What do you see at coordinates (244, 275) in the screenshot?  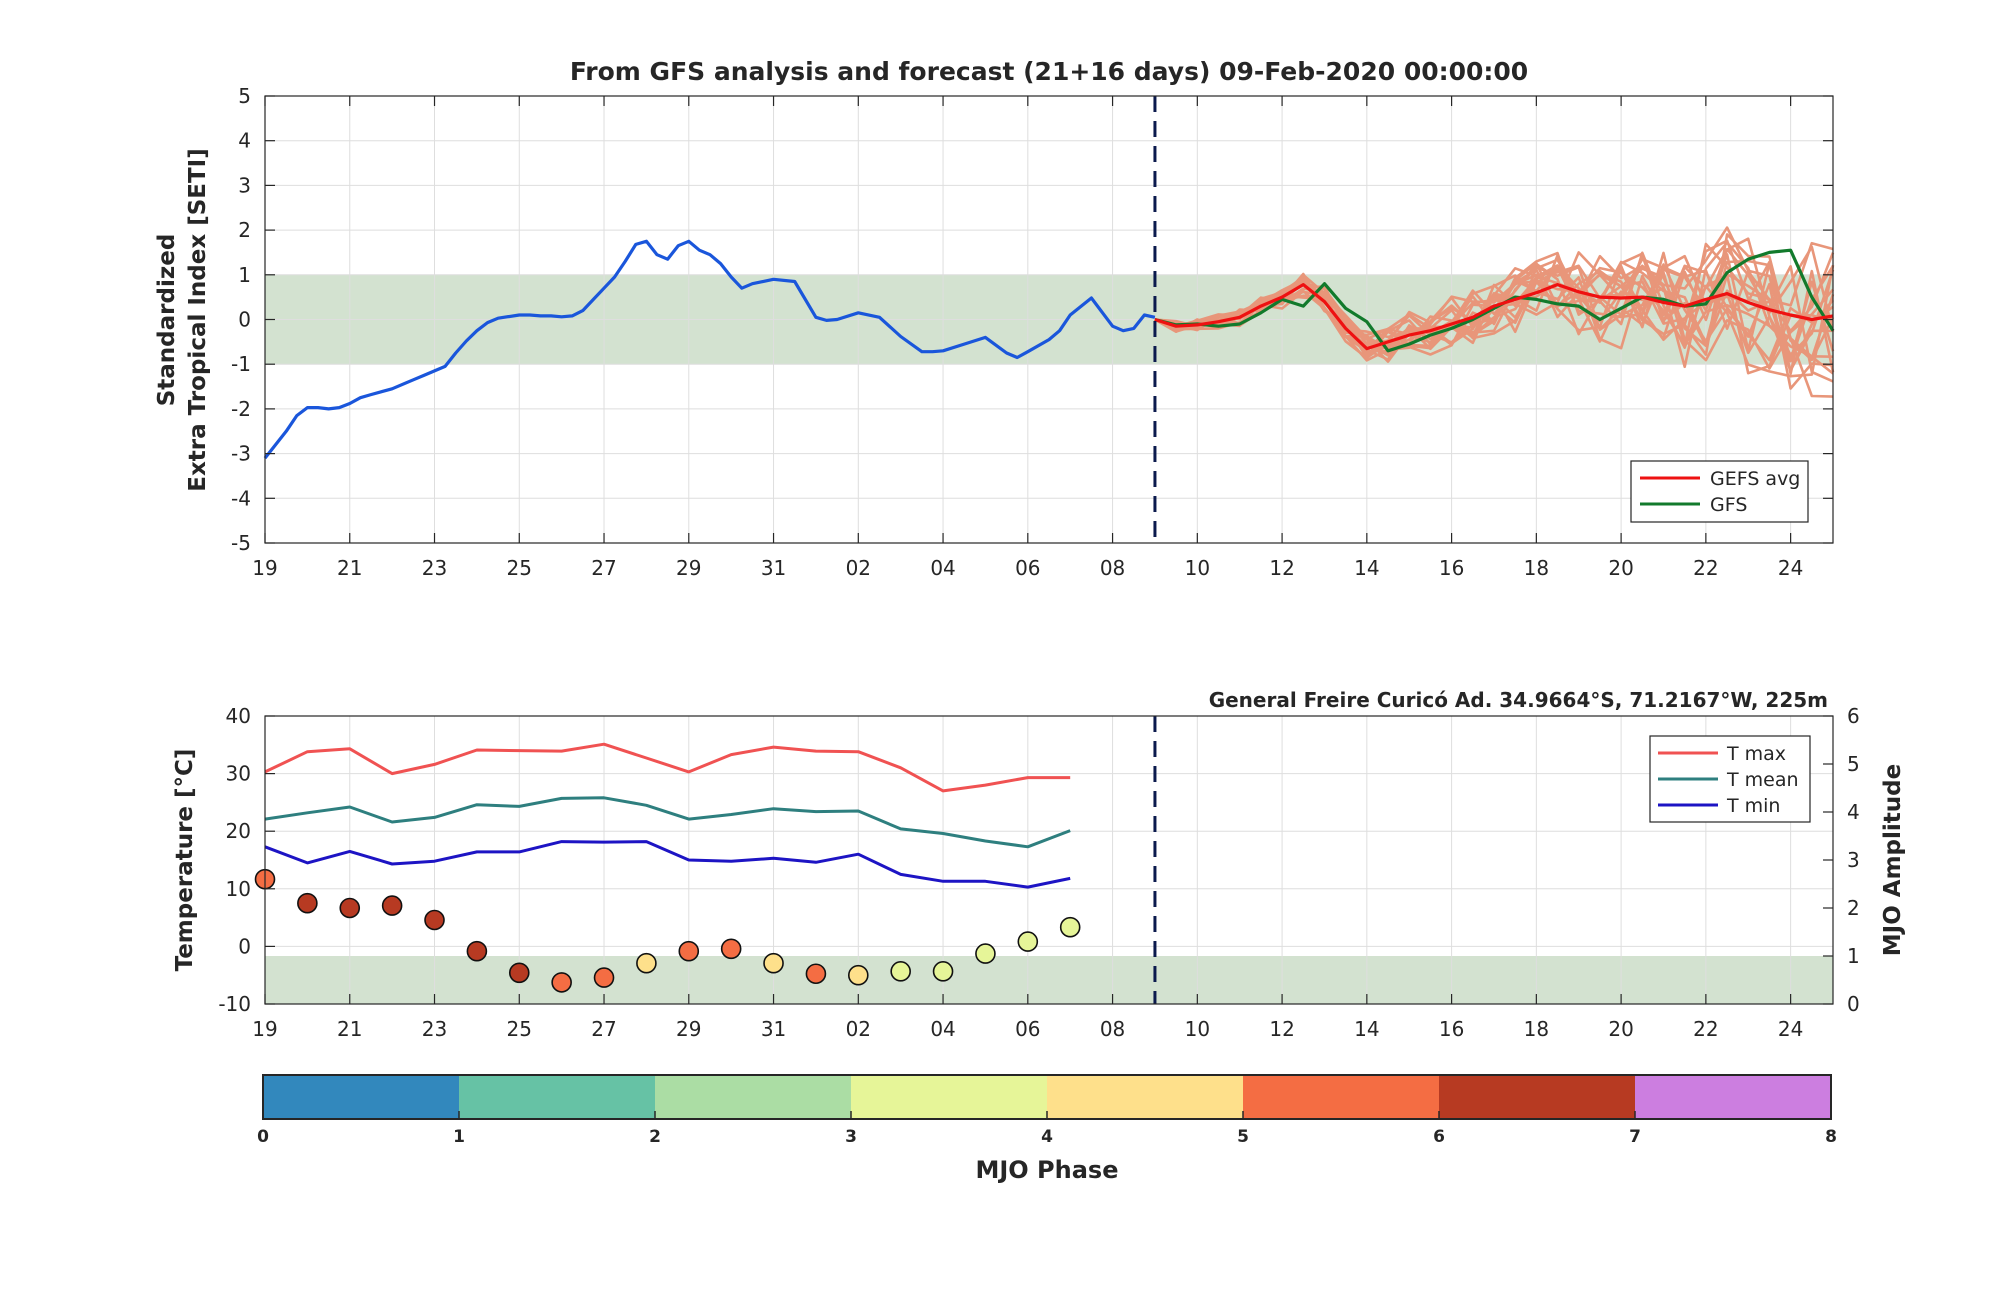 I see `seti-ytick-label: 1` at bounding box center [244, 275].